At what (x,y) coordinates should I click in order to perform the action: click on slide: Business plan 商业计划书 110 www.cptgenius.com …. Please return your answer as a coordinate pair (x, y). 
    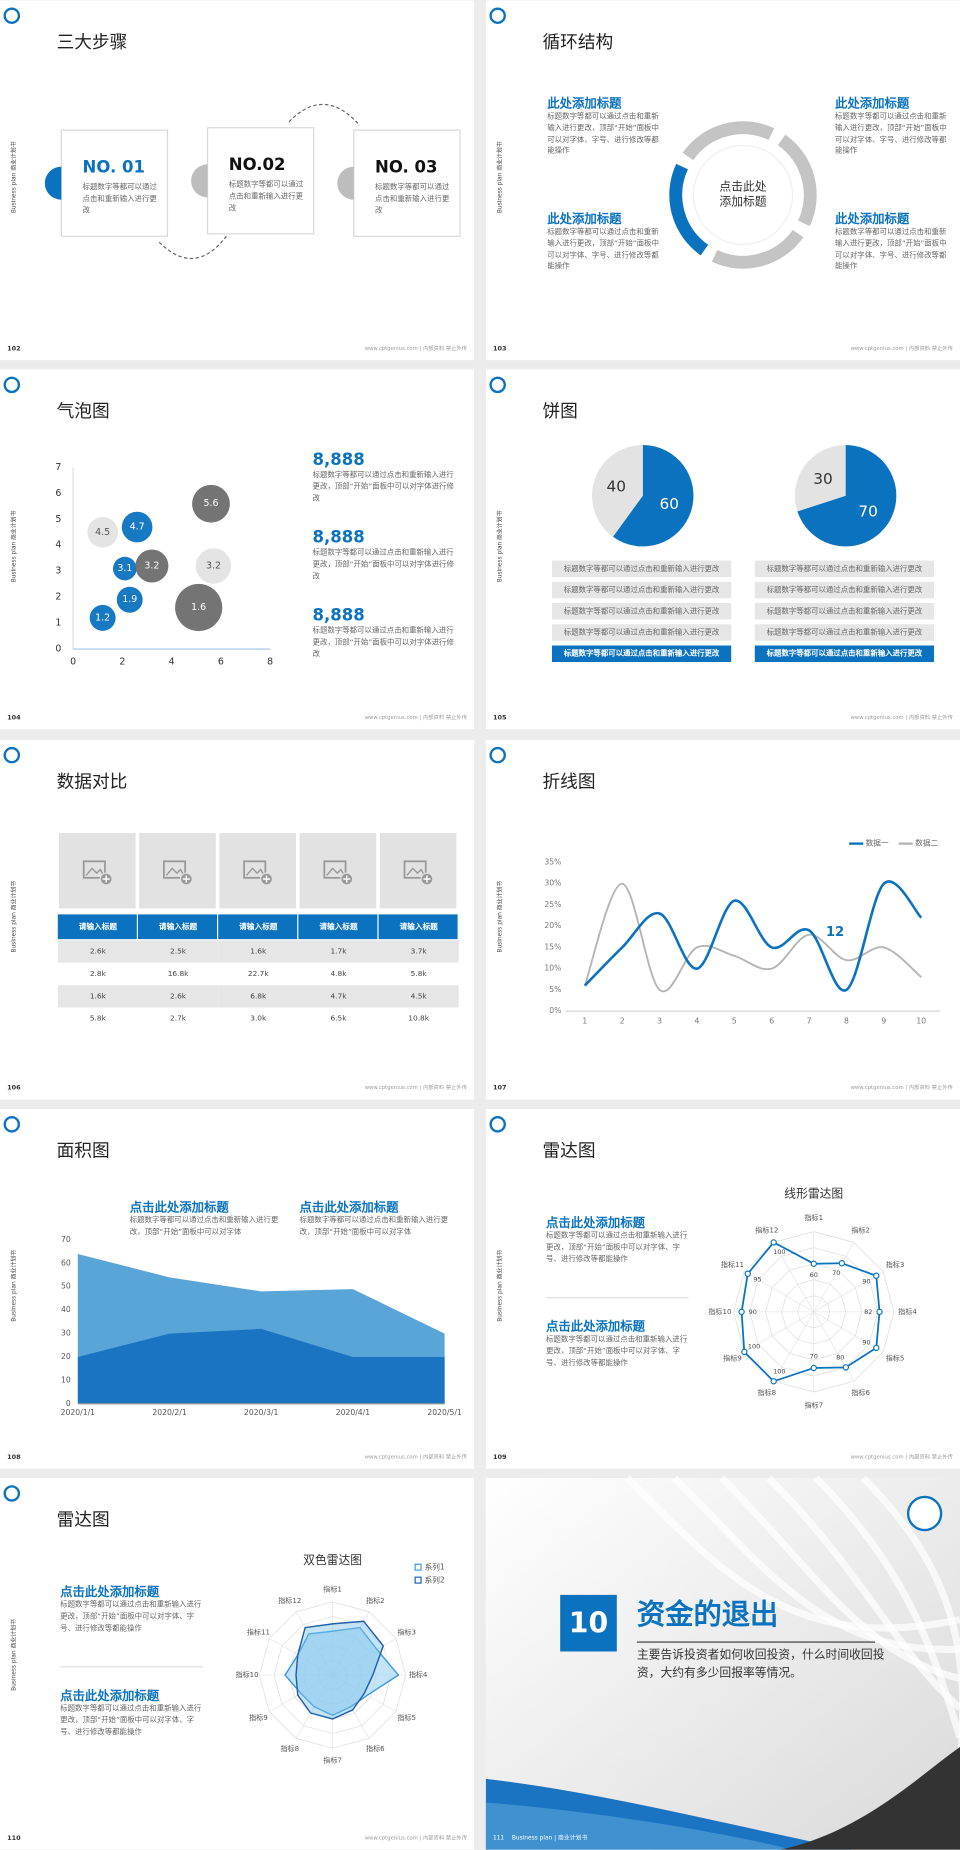
    Looking at the image, I should click on (237, 1664).